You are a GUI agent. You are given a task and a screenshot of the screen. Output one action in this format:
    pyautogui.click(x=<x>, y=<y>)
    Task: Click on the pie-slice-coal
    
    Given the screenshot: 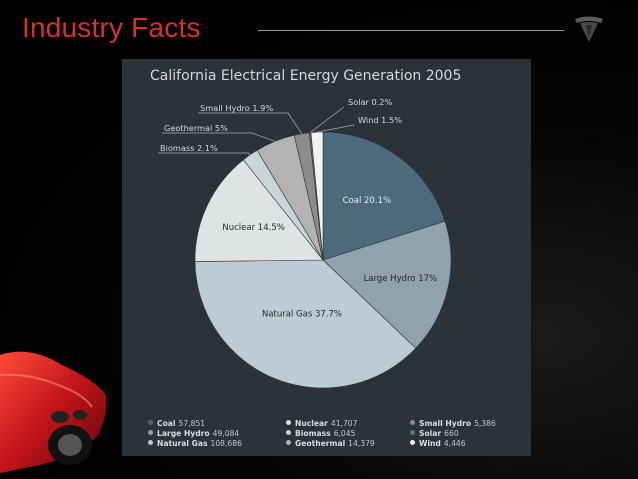 What is the action you would take?
    pyautogui.click(x=384, y=196)
    